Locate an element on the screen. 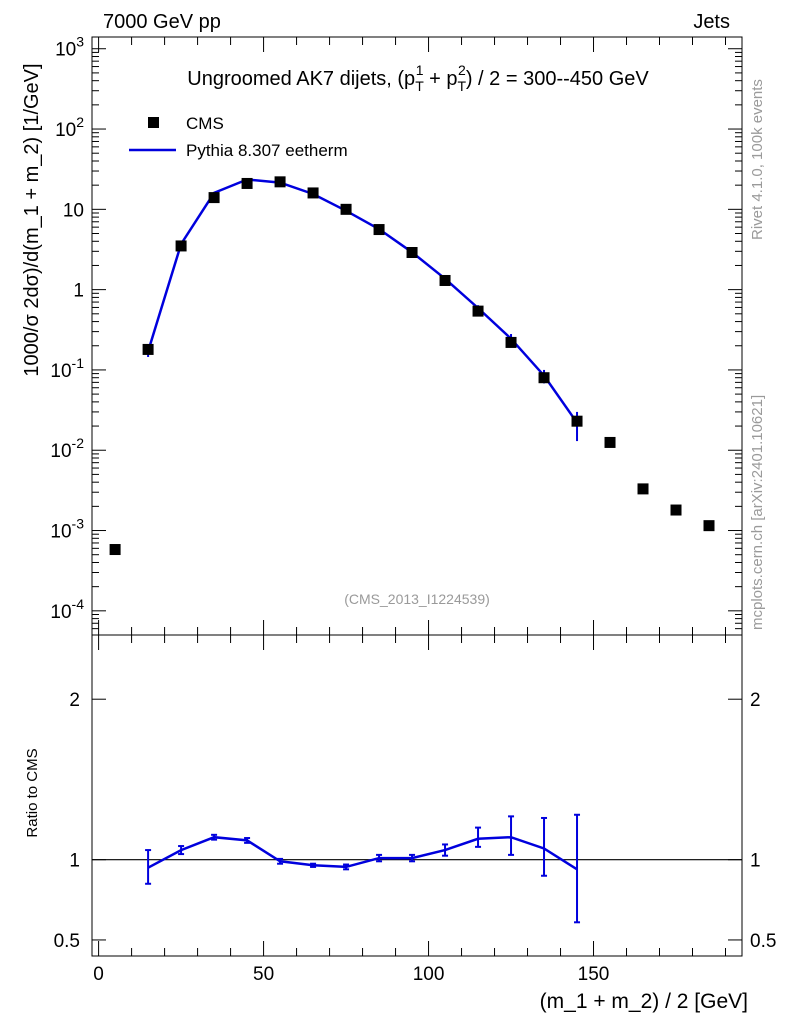 This screenshot has width=786, height=1024. x-tick-label: 0 is located at coordinates (98, 974).